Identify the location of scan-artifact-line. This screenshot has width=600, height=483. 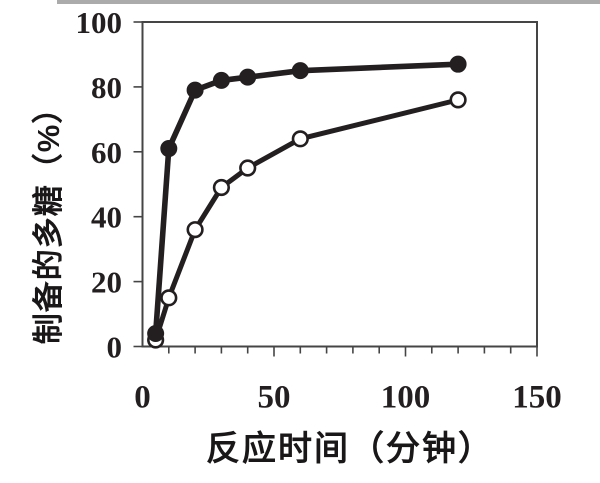
(328, 2).